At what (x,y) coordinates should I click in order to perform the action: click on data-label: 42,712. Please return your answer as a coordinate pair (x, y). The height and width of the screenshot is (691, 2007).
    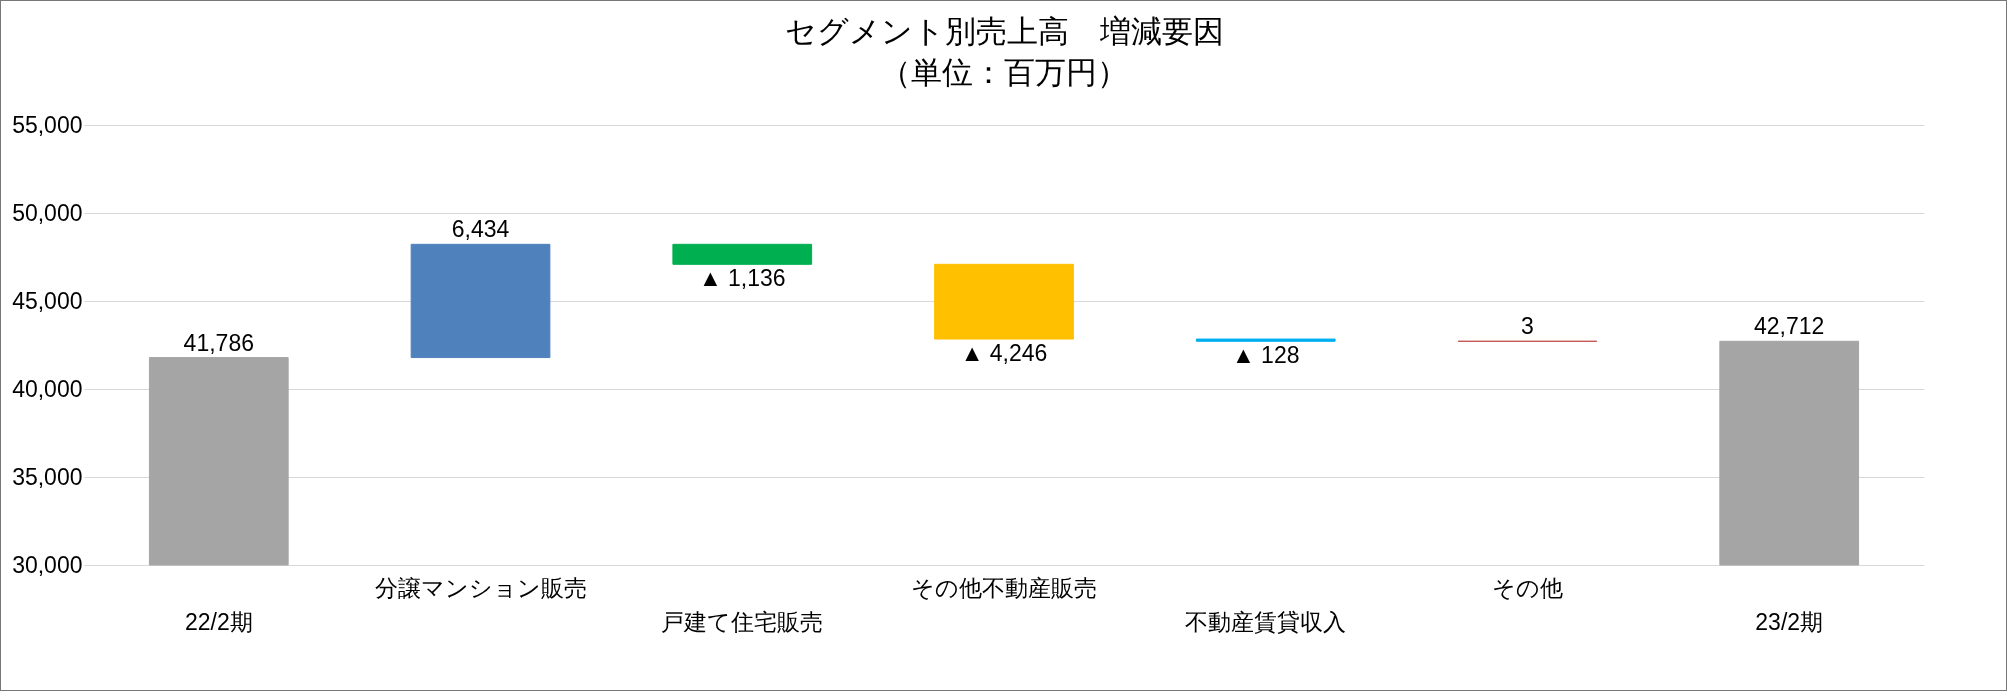
    Looking at the image, I should click on (1789, 326).